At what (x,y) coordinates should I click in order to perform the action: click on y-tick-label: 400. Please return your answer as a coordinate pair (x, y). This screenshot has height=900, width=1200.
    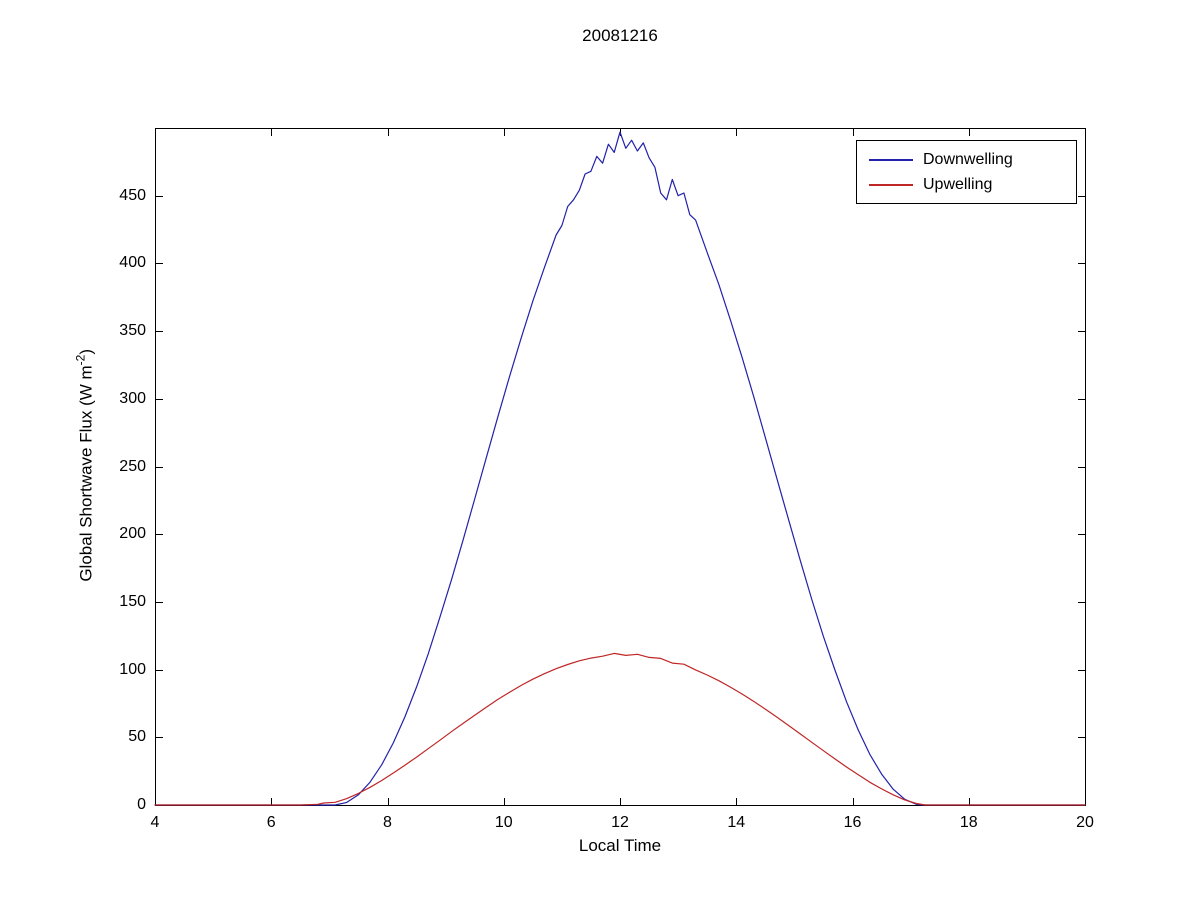
    Looking at the image, I should click on (132, 263).